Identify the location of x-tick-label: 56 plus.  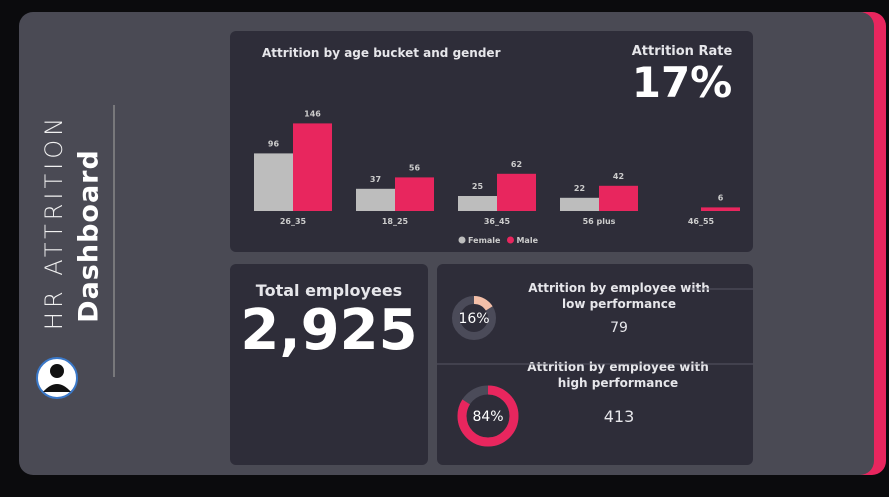
(599, 221).